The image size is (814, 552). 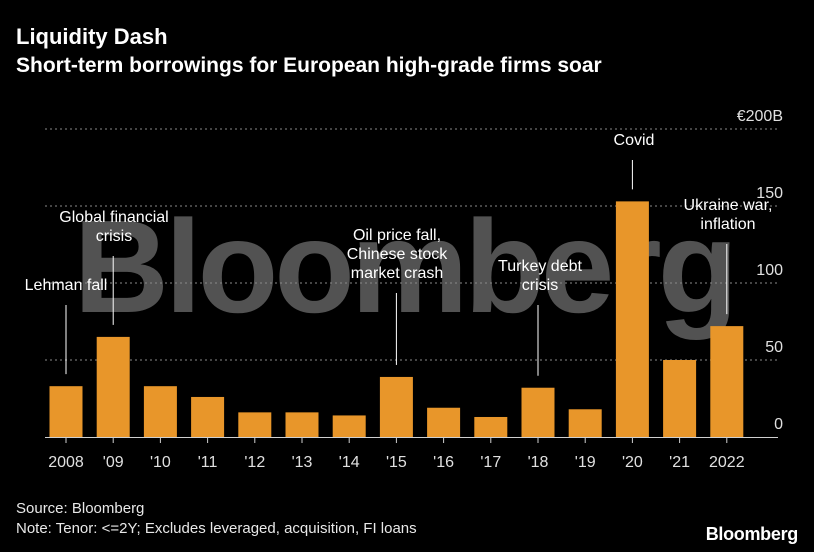 I want to click on y-tick-label: €200B, so click(x=760, y=116).